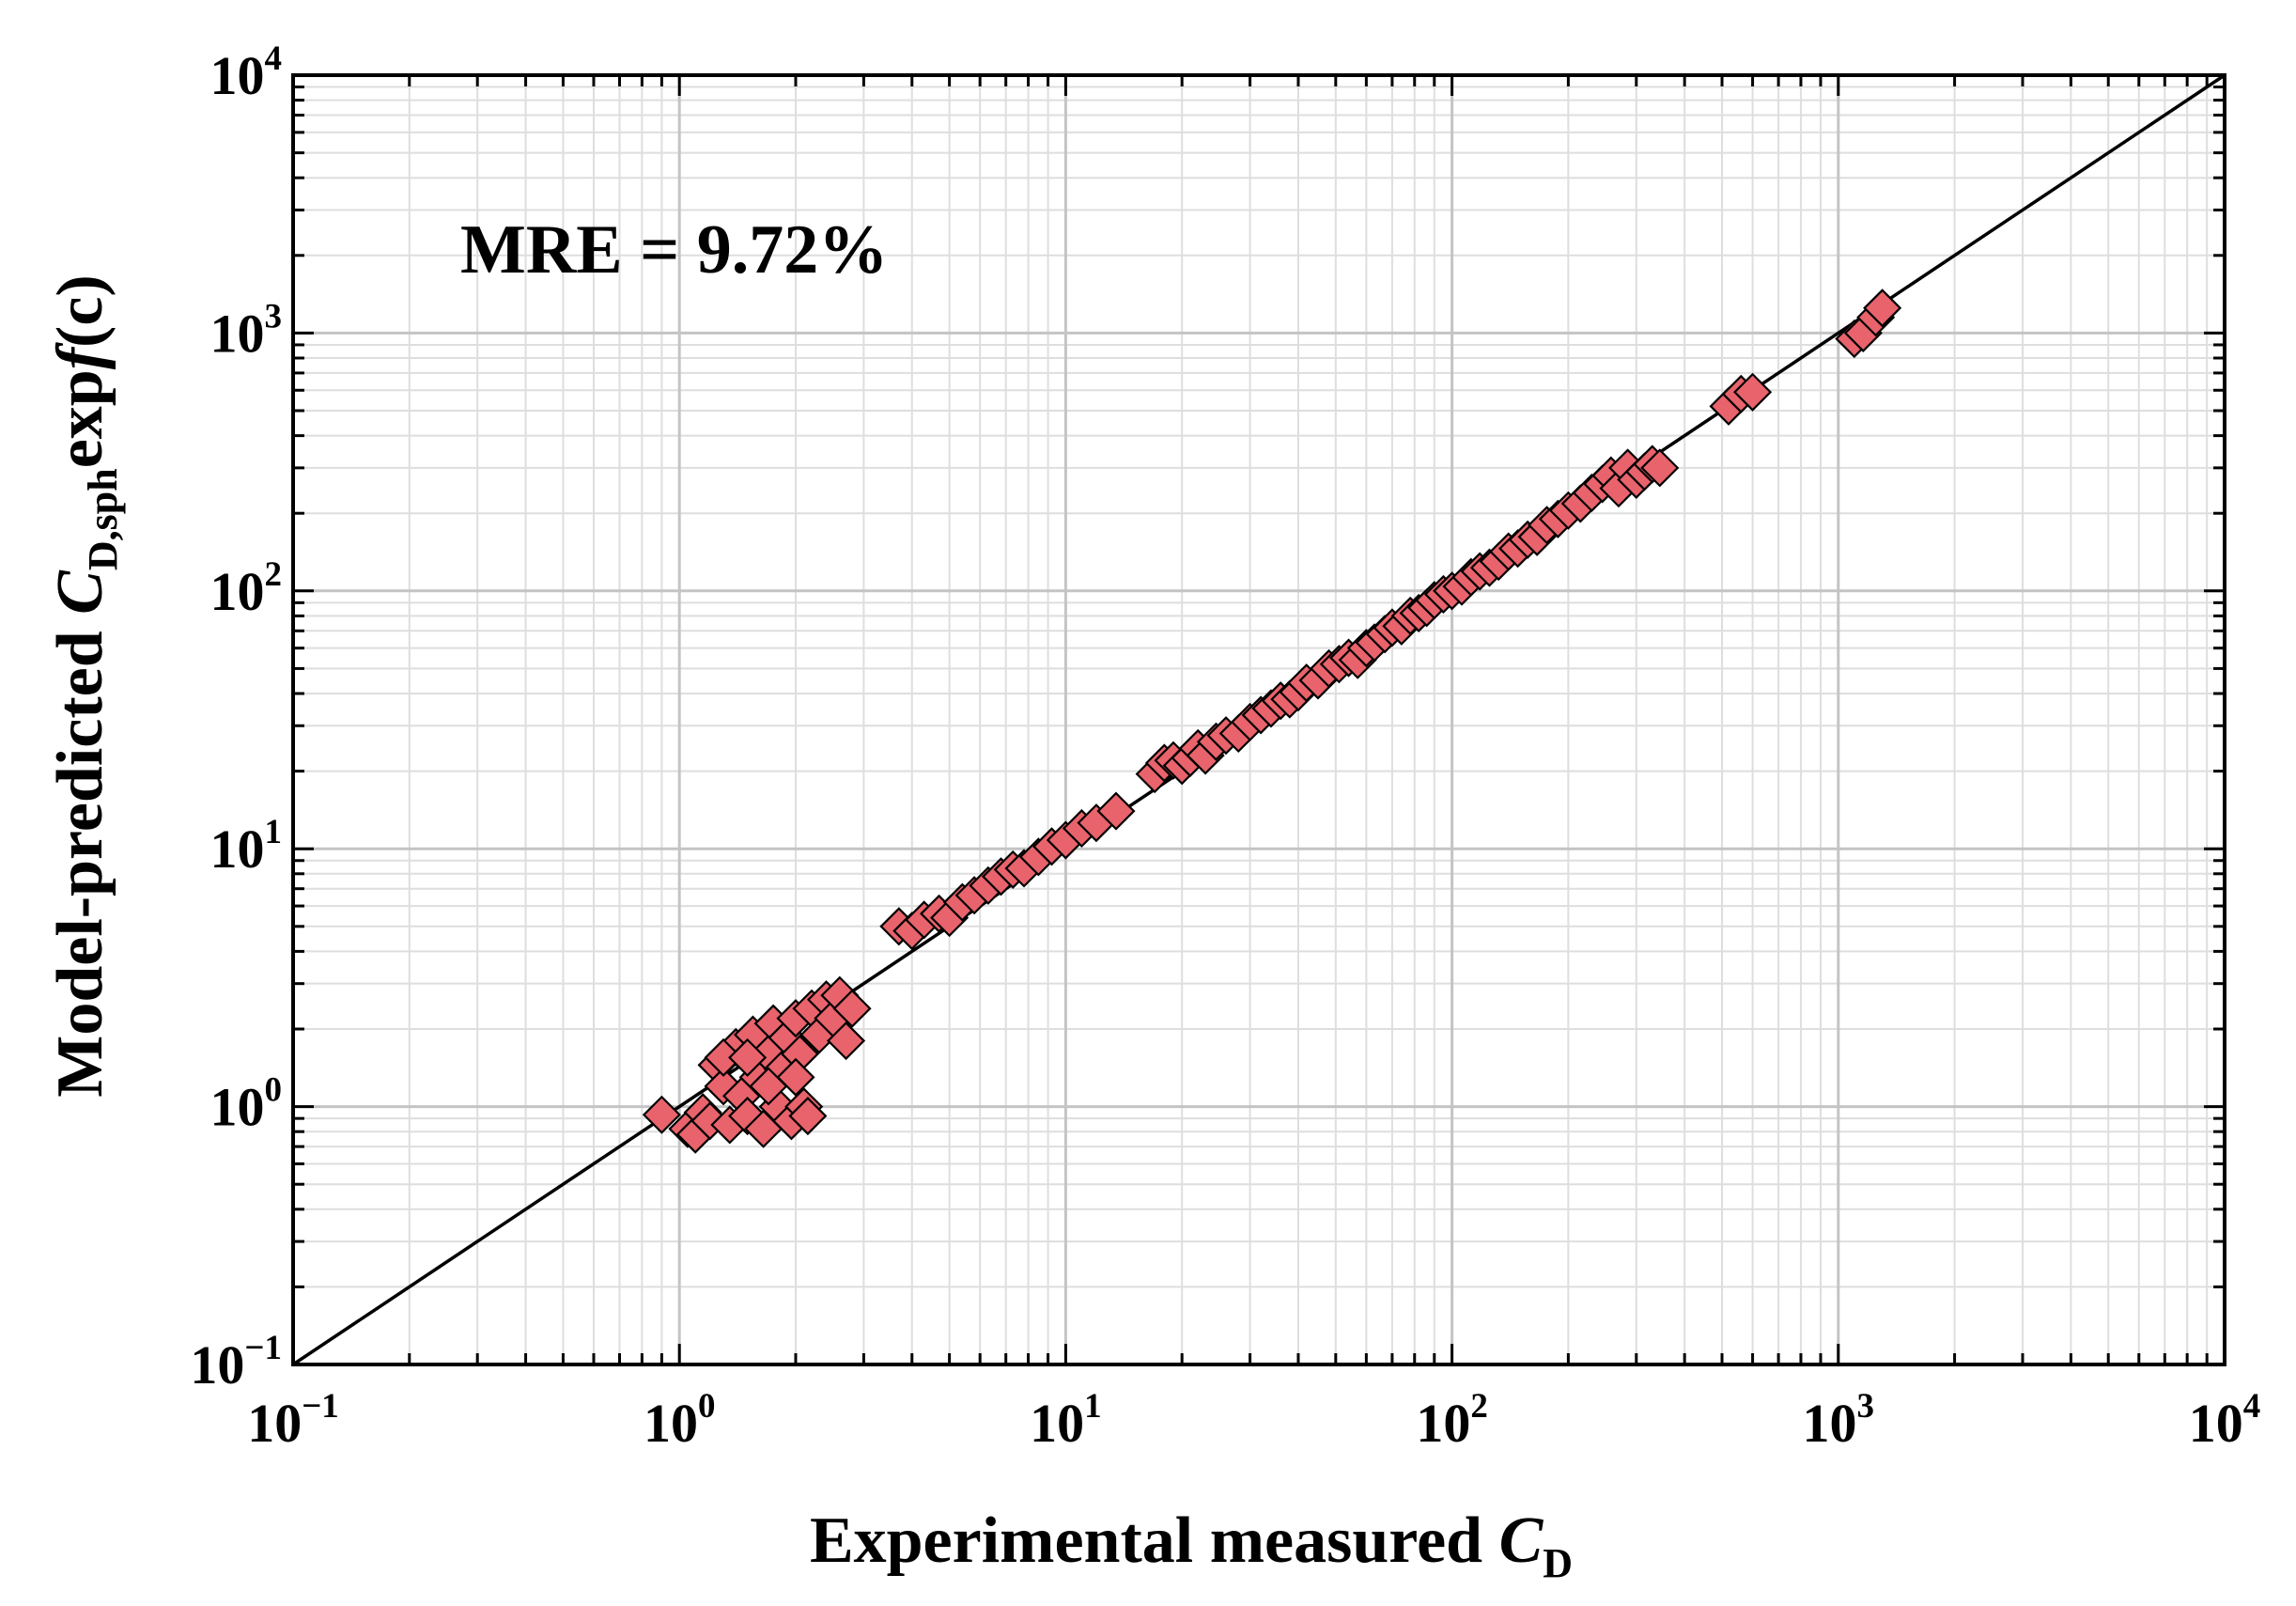  I want to click on x-title-var: C, so click(1521, 1541).